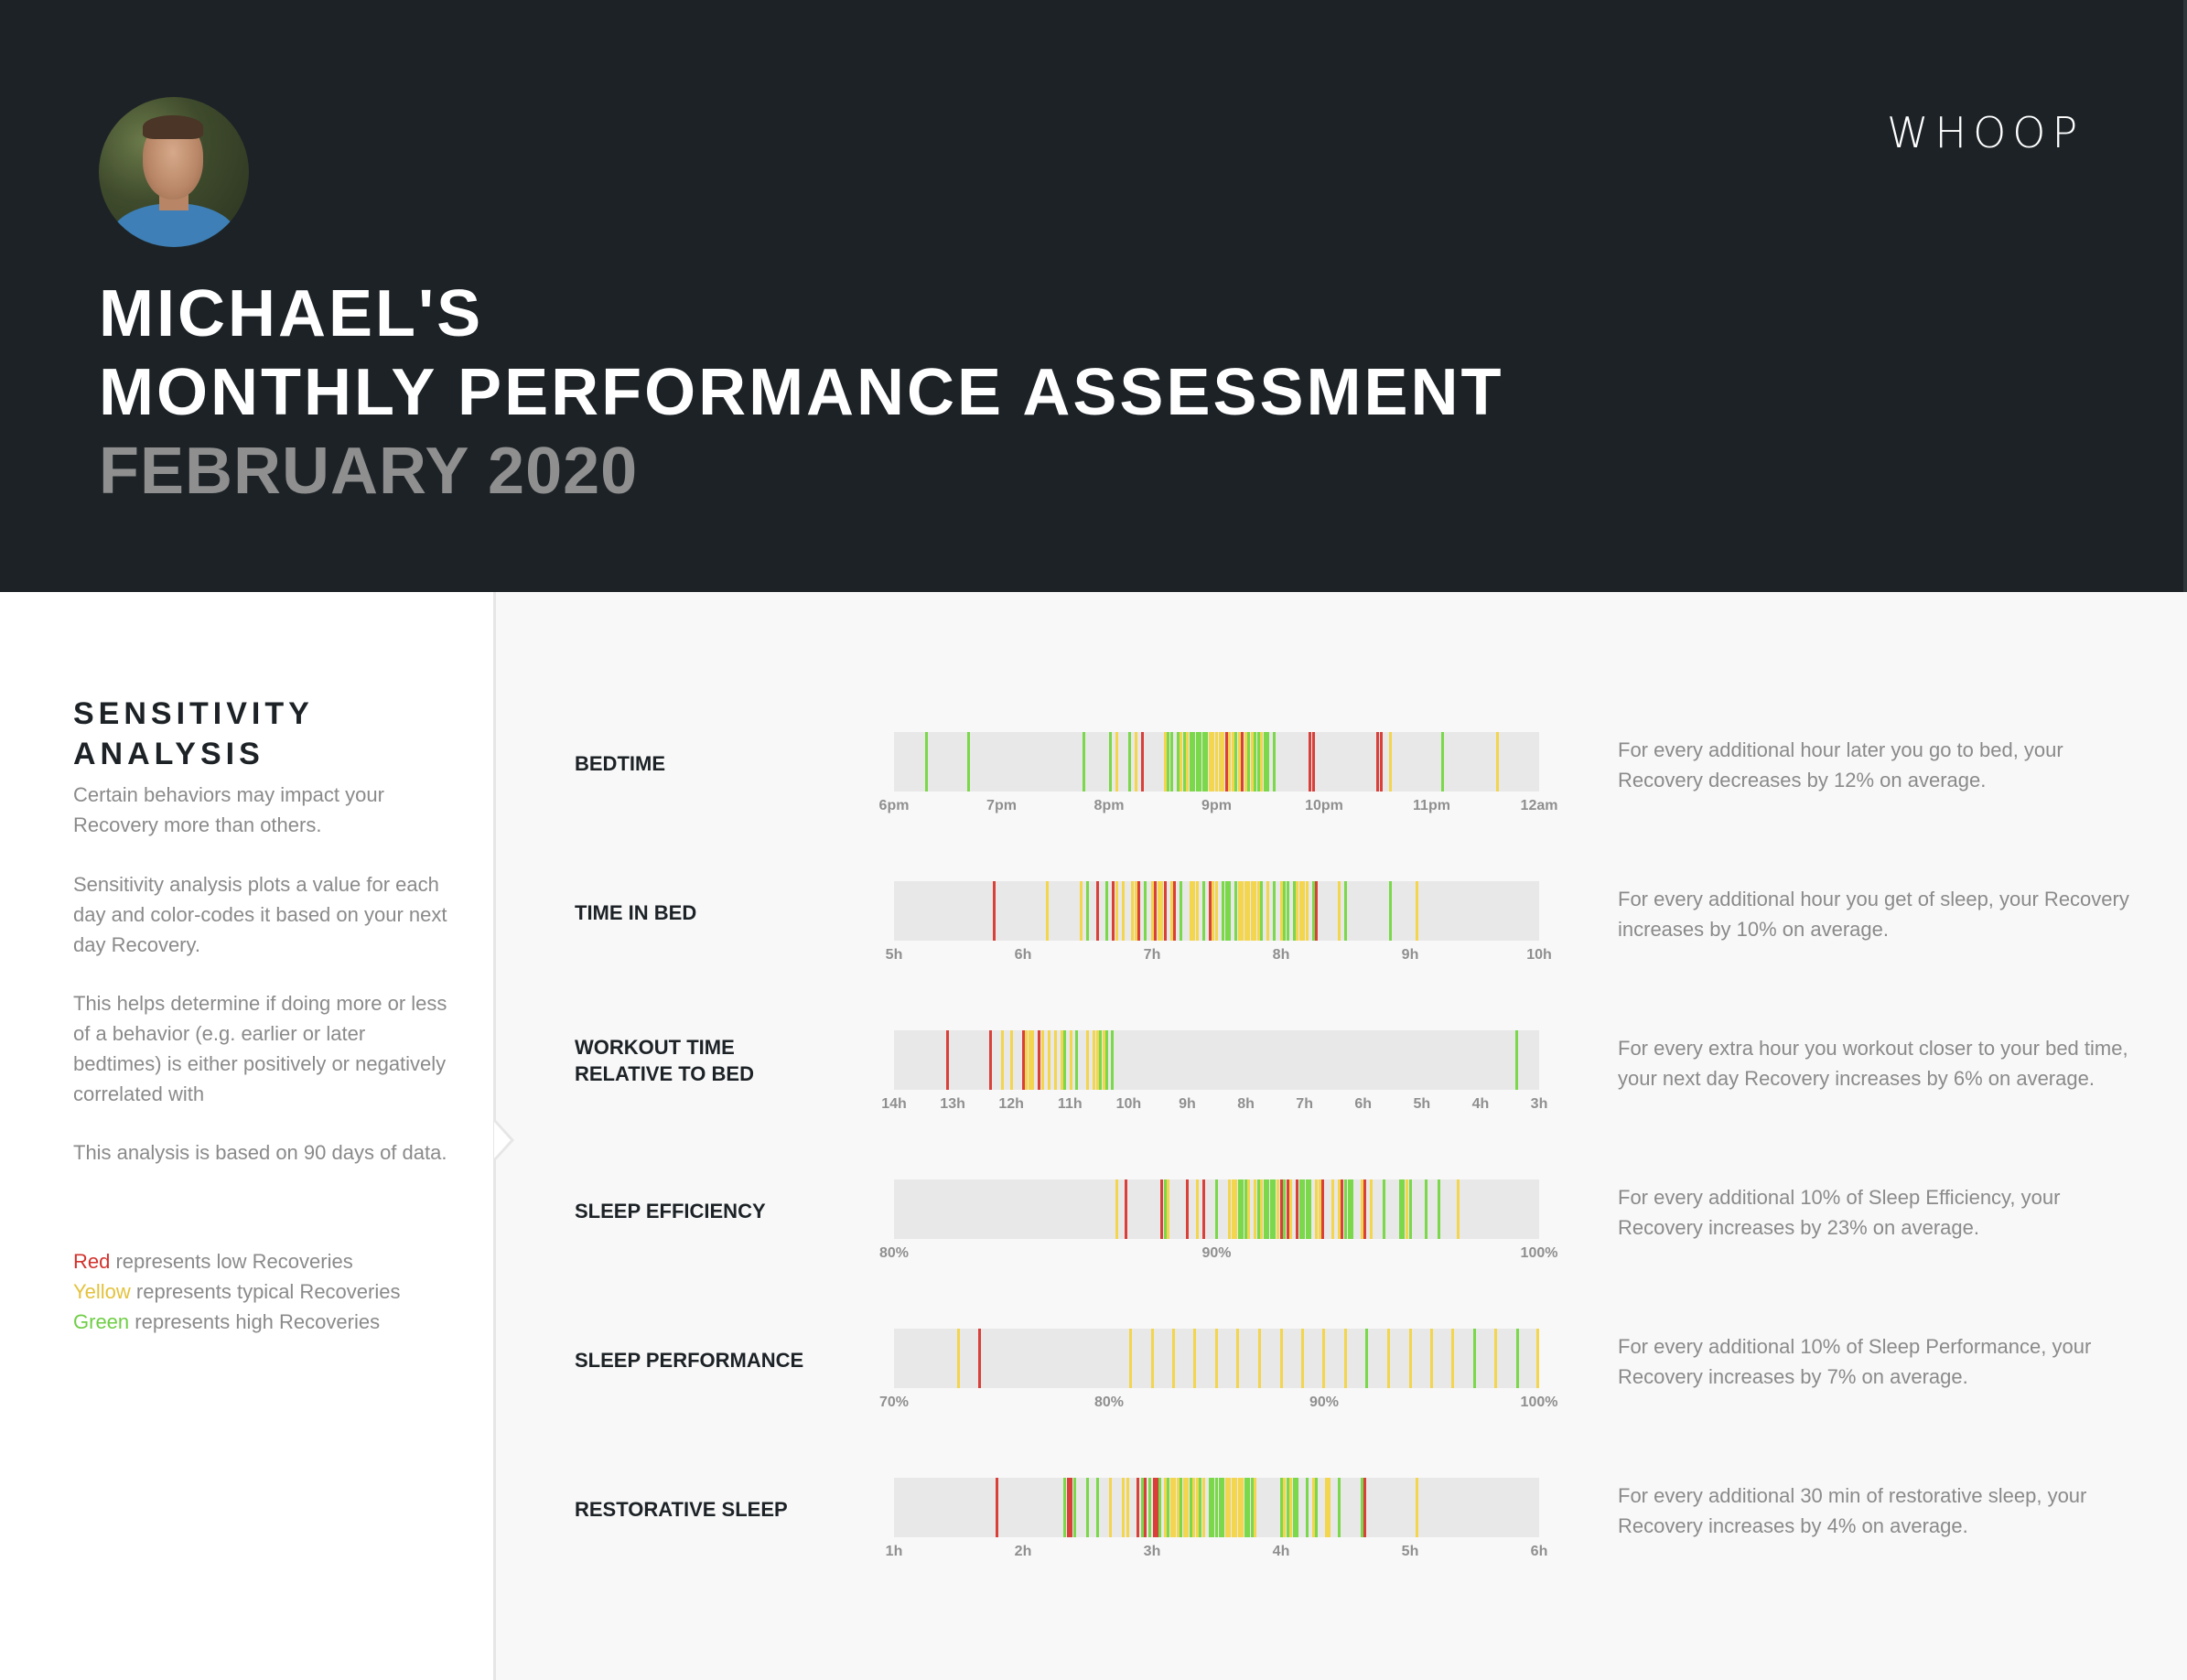  Describe the element at coordinates (1214, 1105) in the screenshot. I see `axis-workout-time: 14h 13h 12h 11h 10h 9h 8h 7h 6h 5h 4h 3h` at that location.